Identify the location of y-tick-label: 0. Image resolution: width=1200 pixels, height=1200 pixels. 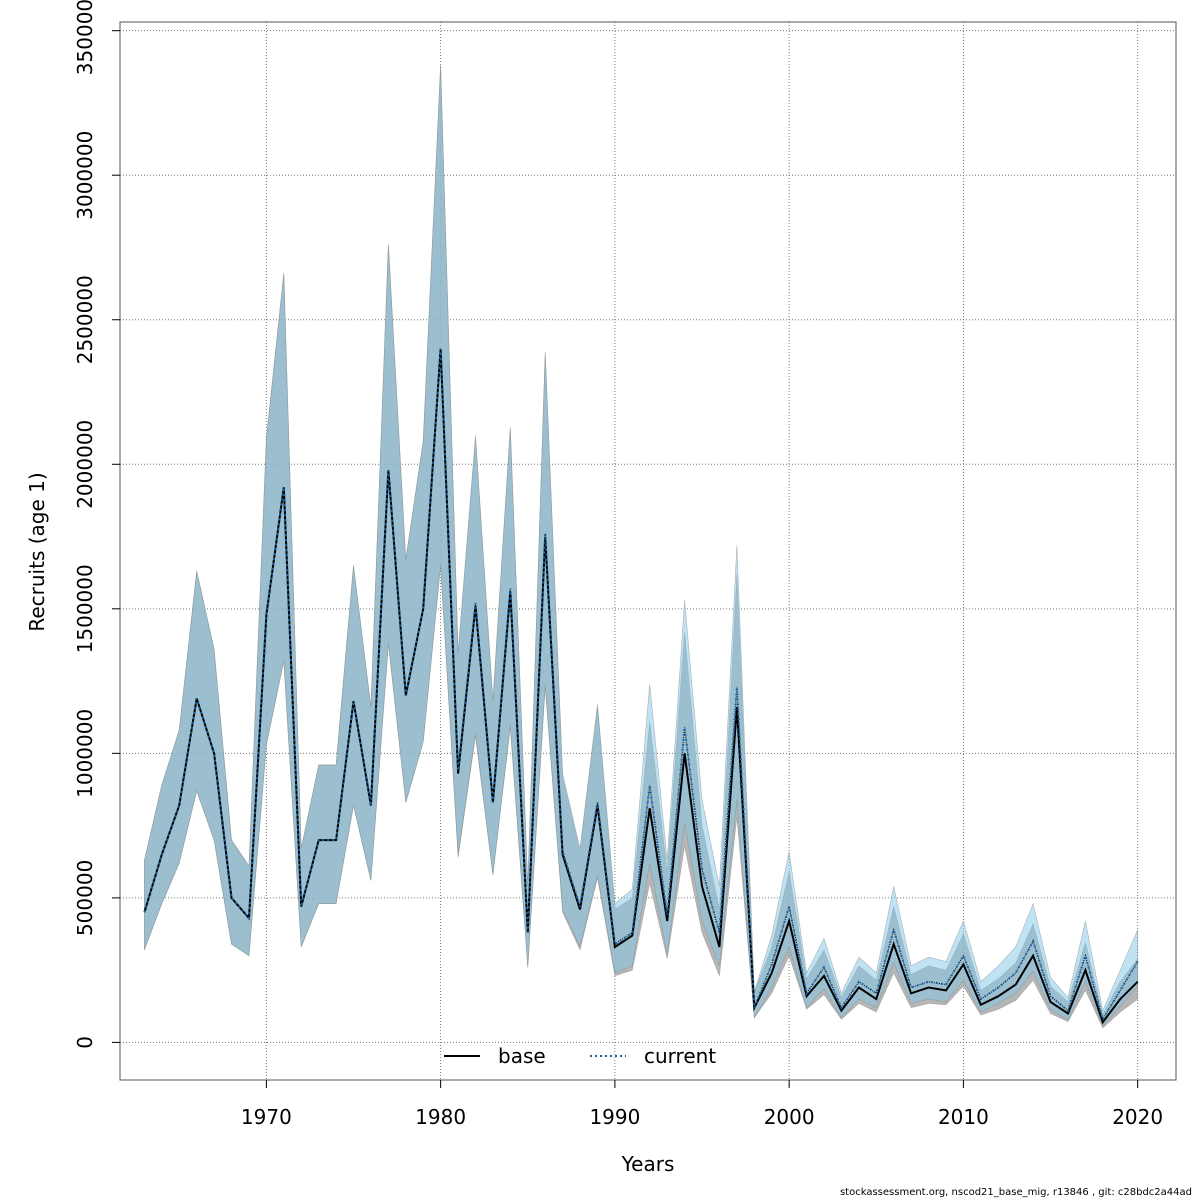
(85, 1042).